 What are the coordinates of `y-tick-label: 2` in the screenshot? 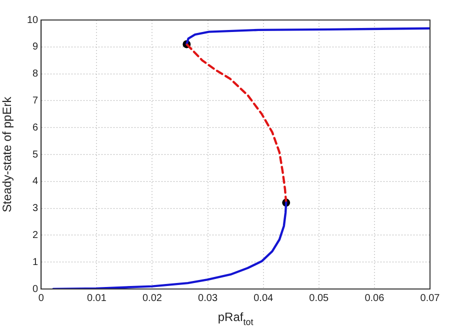 It's located at (35, 235).